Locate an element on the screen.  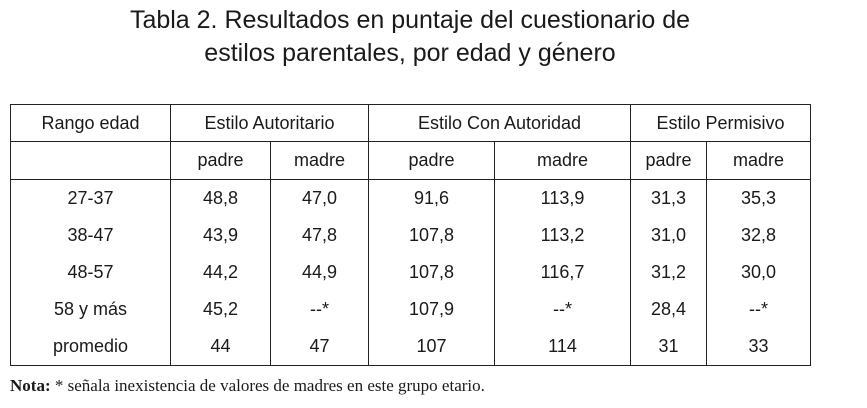
table-cell: 31 is located at coordinates (669, 347).